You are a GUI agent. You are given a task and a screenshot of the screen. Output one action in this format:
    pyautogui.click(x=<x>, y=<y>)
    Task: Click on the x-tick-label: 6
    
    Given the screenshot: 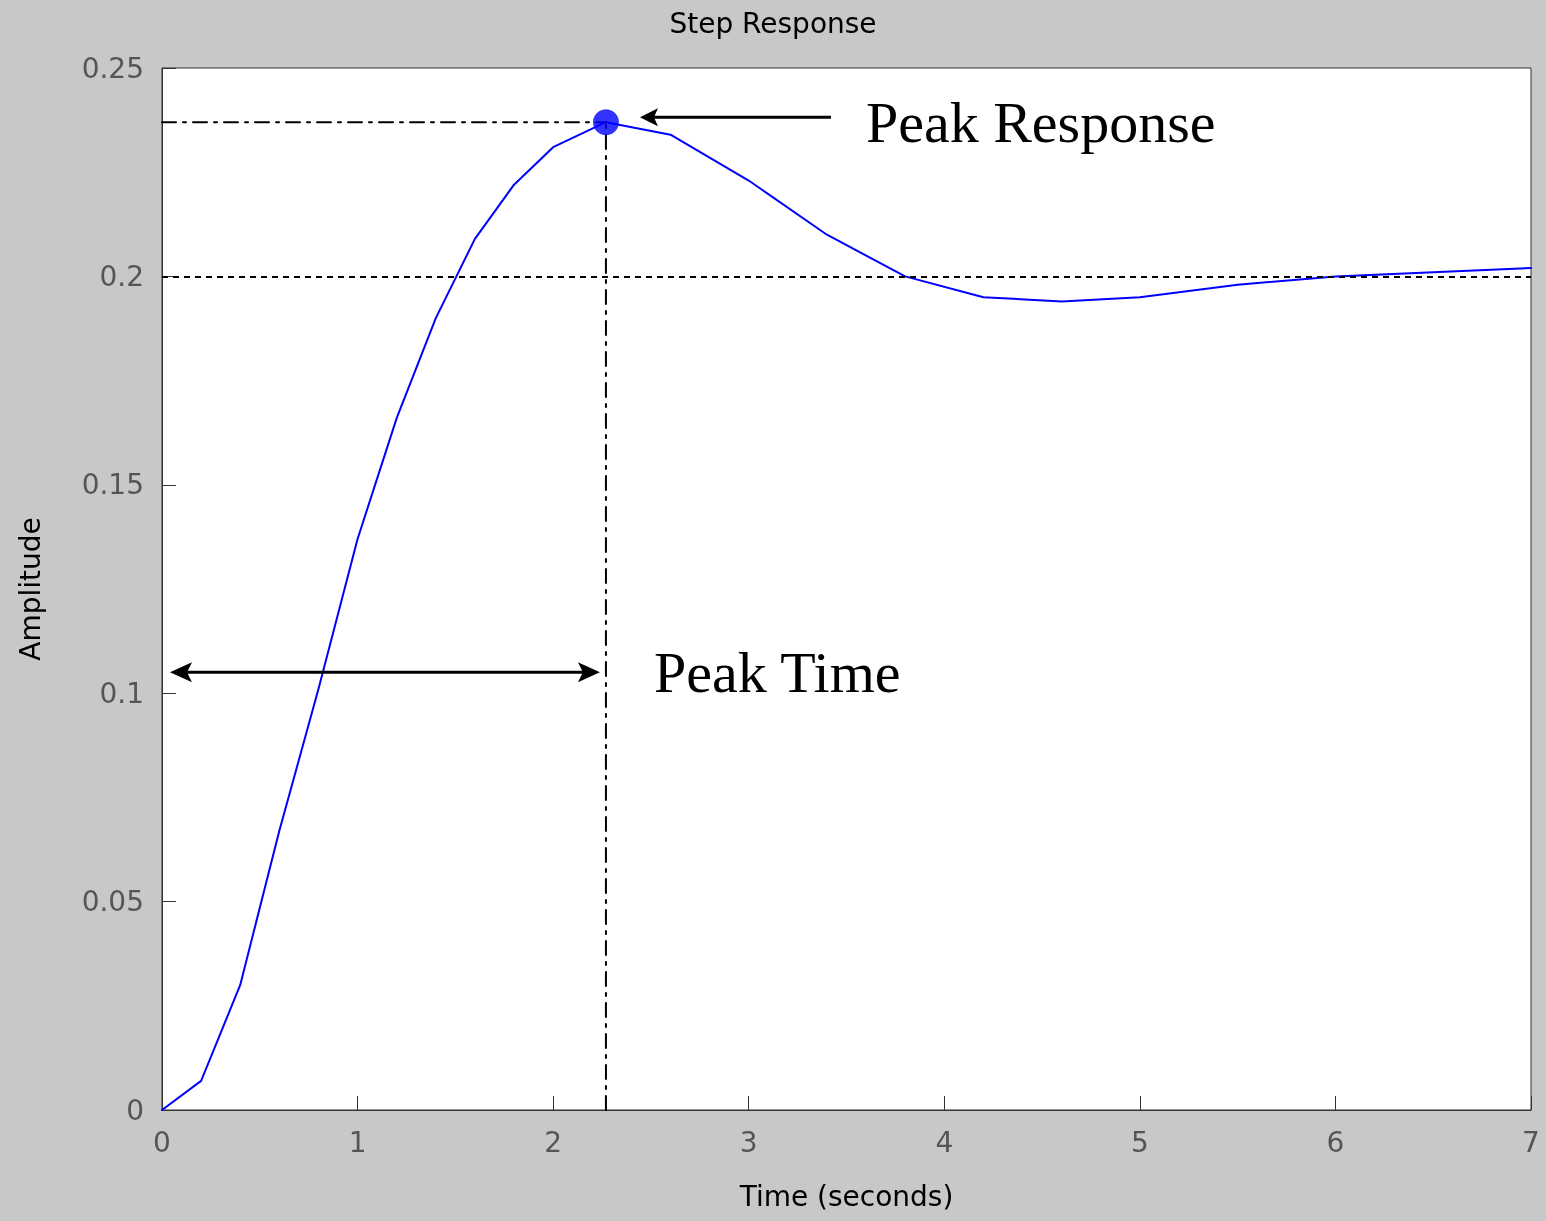 What is the action you would take?
    pyautogui.click(x=1335, y=1142)
    